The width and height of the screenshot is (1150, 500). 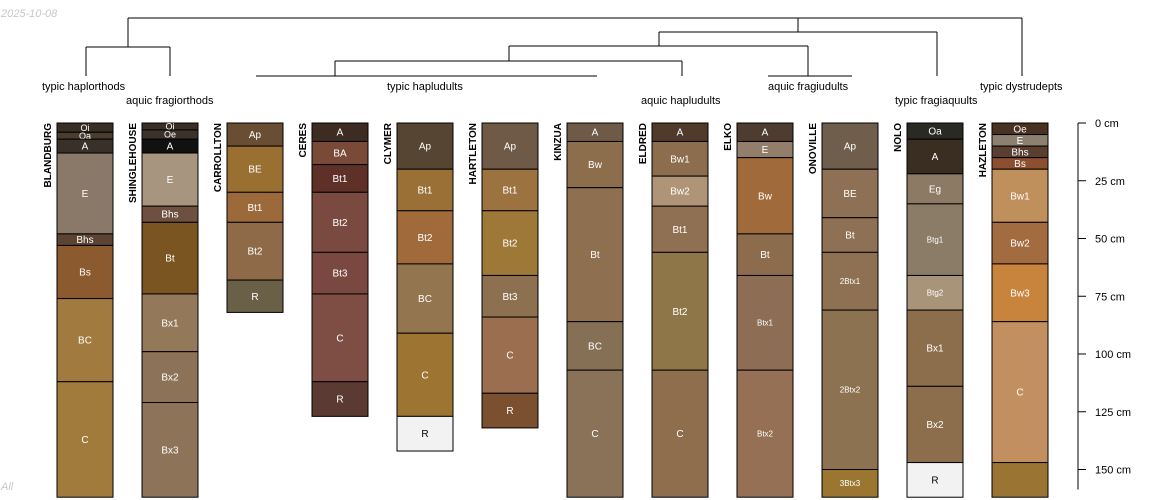 I want to click on subgroup-label: typic dystrudepts, so click(x=1021, y=87).